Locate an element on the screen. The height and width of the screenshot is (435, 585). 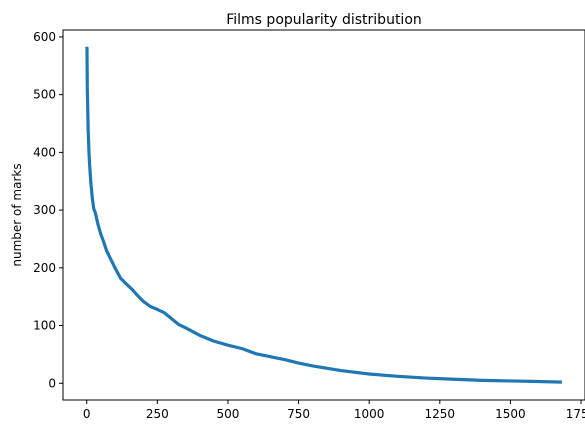
y-tick-label: 0 is located at coordinates (52, 383).